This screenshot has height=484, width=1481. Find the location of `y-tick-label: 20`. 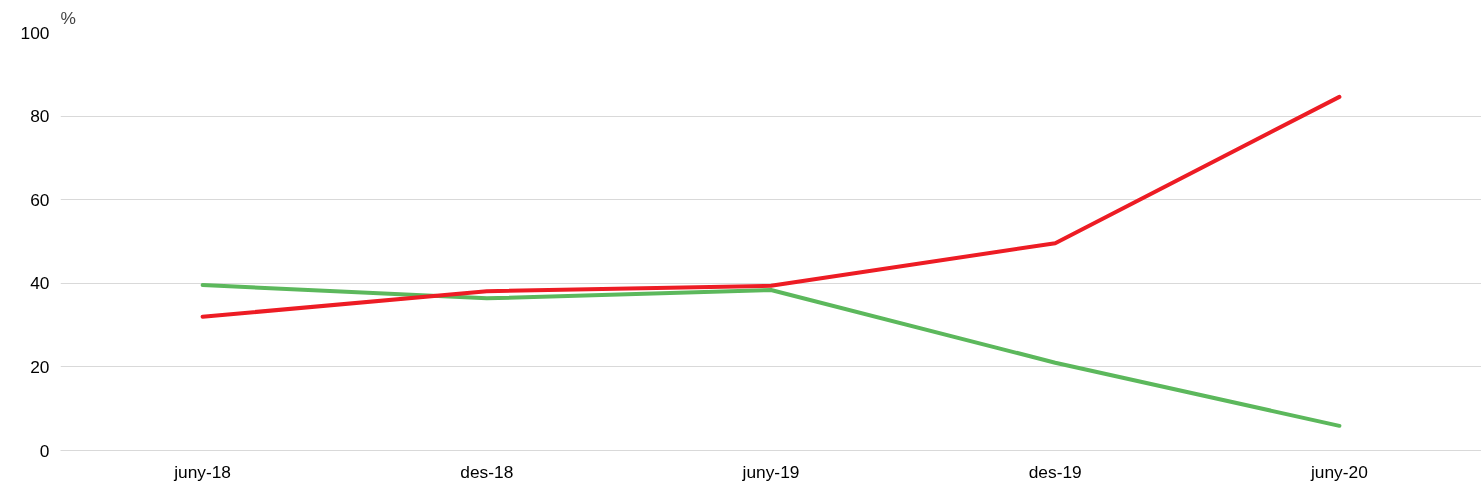

y-tick-label: 20 is located at coordinates (40, 366).